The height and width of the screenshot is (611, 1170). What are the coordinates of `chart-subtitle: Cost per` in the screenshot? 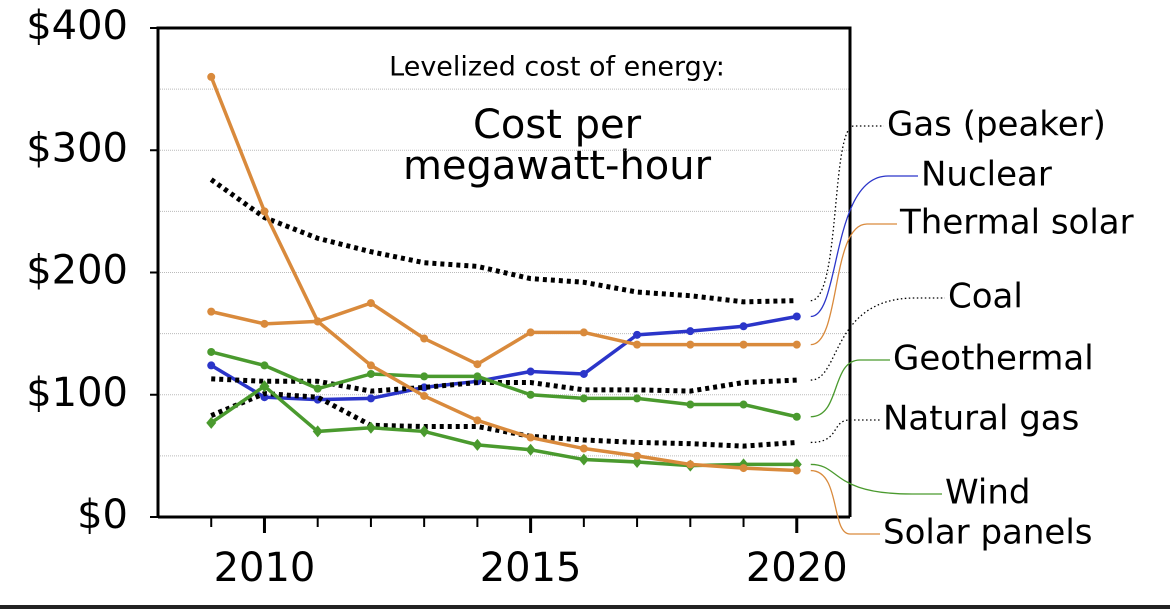 It's located at (557, 125).